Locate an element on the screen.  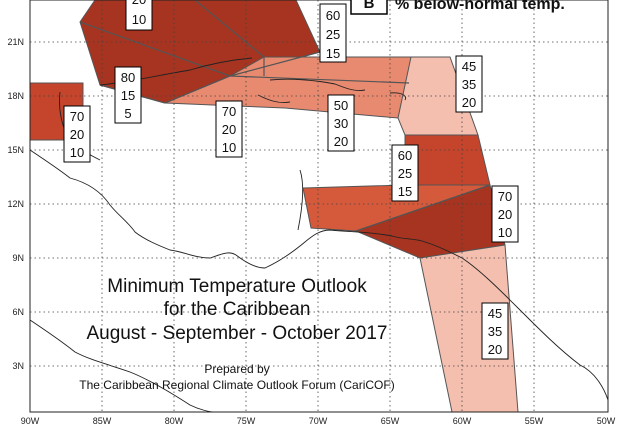
lat-label: 9N is located at coordinates (18, 258).